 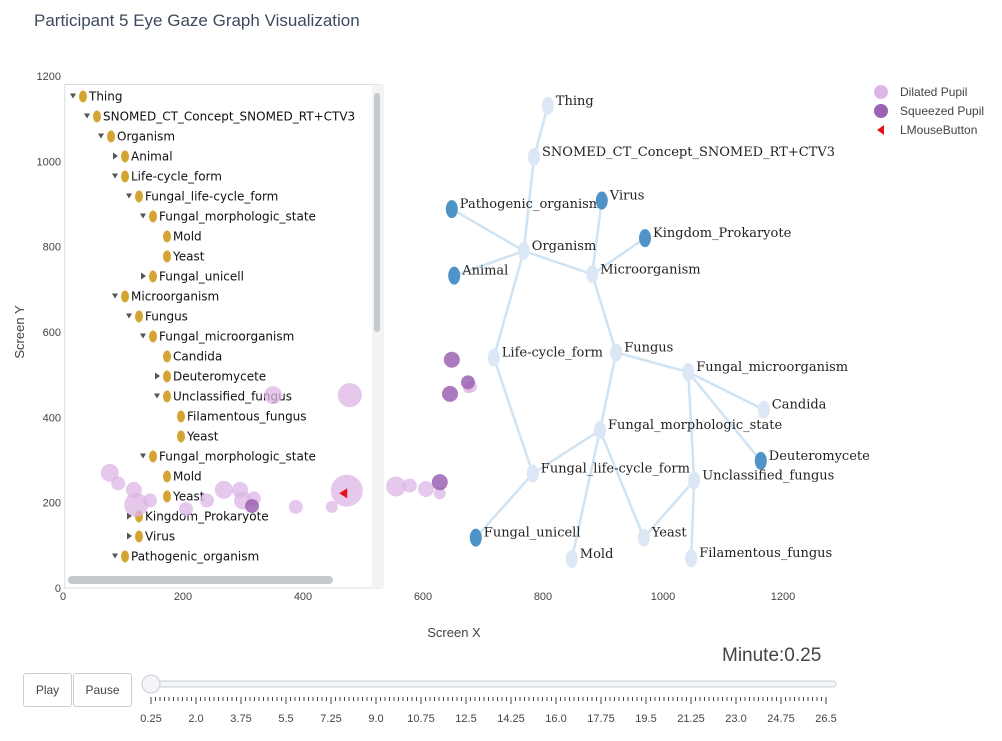 I want to click on tree-item: Unclassified_fungus, so click(x=223, y=396).